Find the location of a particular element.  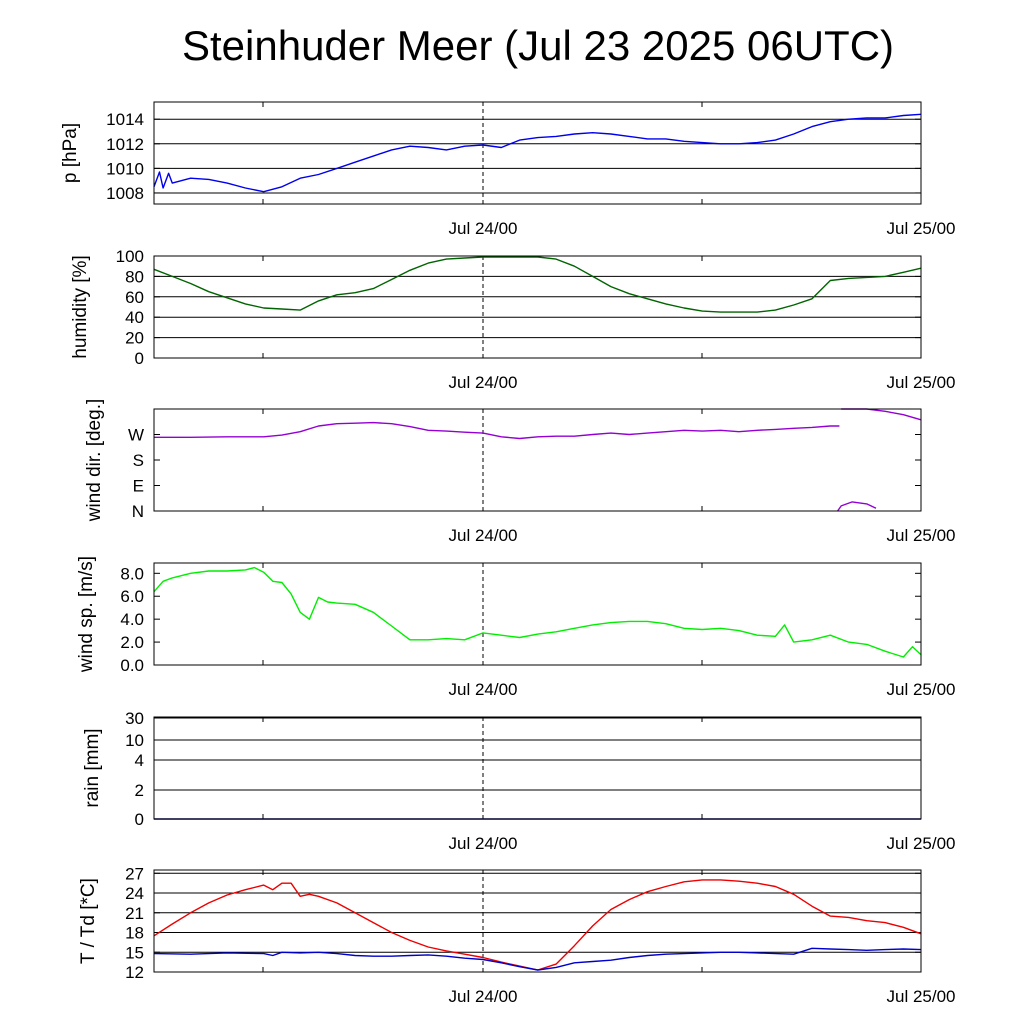

y-tick-label: 2 is located at coordinates (139, 790).